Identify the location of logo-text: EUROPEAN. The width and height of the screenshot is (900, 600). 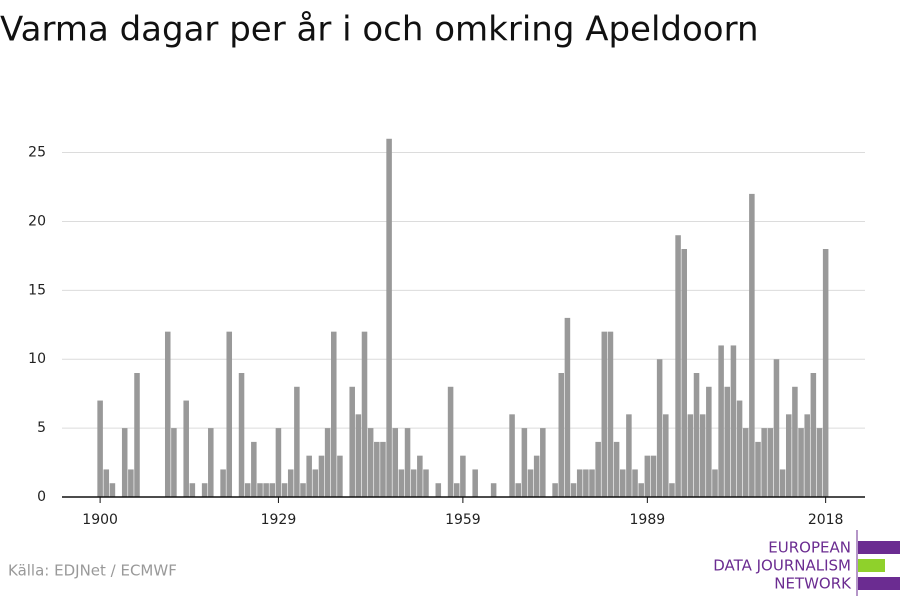
(809, 548).